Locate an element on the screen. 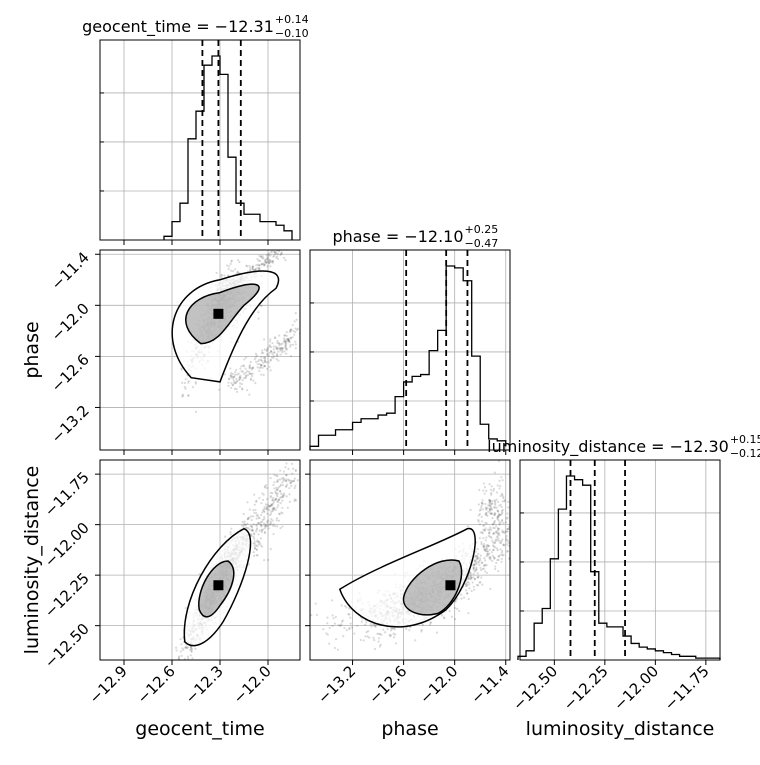  title-minus: −0.47 is located at coordinates (482, 243).